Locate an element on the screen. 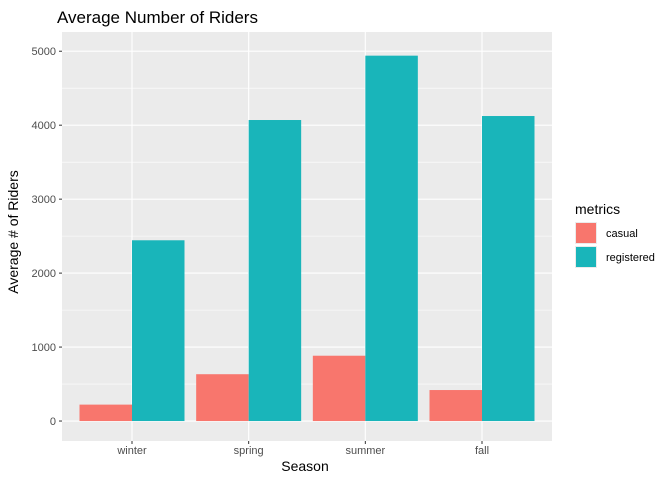 This screenshot has width=672, height=480. legend: metrics casual registered is located at coordinates (615, 234).